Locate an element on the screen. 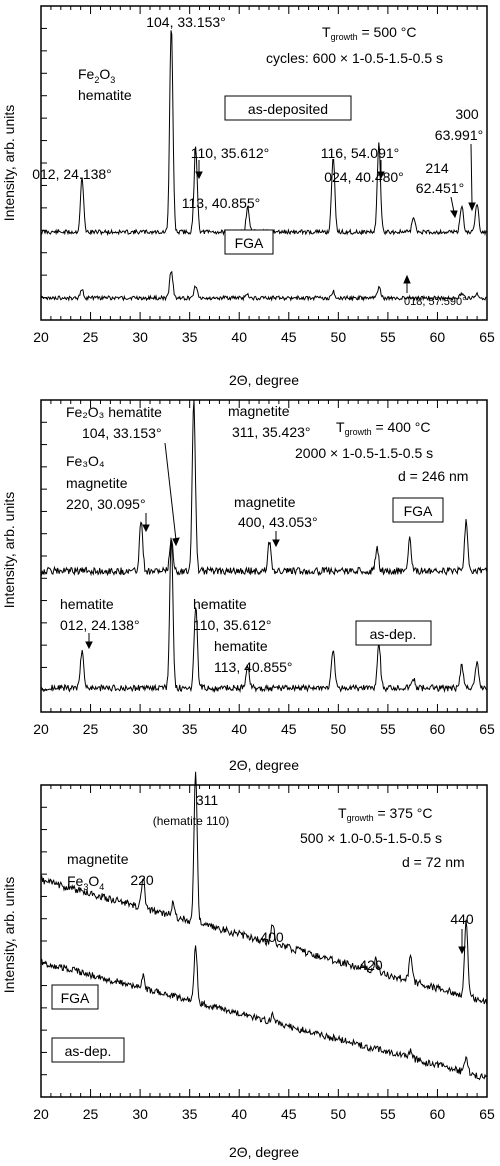 The width and height of the screenshot is (500, 1166). peak-annotation: 440 is located at coordinates (462, 919).